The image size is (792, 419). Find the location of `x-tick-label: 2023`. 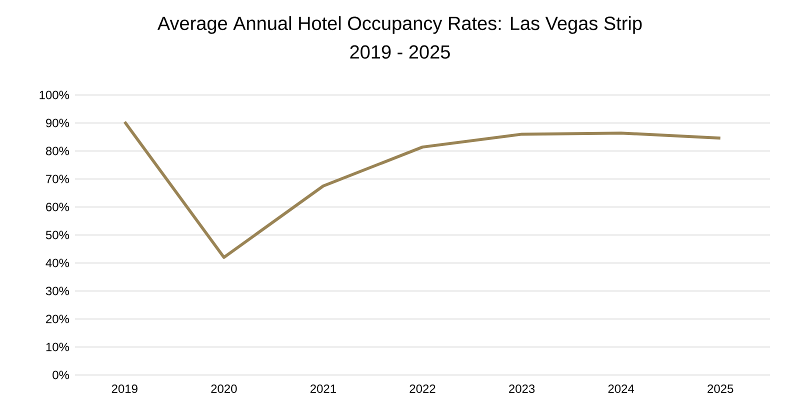

x-tick-label: 2023 is located at coordinates (522, 389).